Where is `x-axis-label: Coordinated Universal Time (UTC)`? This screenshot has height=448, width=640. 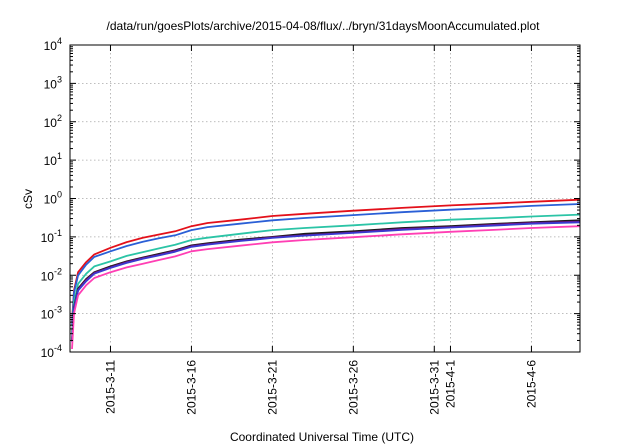 x-axis-label: Coordinated Universal Time (UTC) is located at coordinates (322, 437).